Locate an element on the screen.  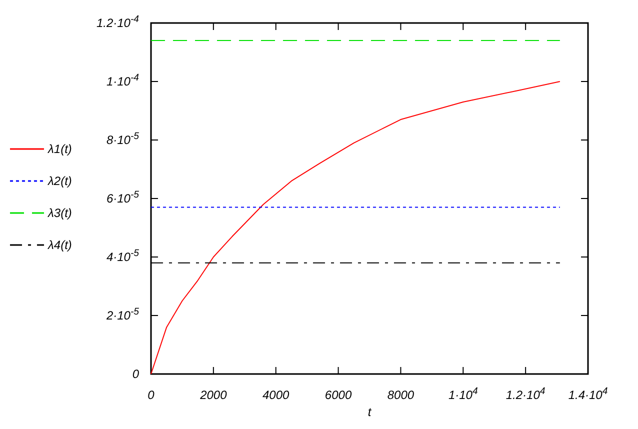
legend-label: λ2(t) is located at coordinates (59, 181).